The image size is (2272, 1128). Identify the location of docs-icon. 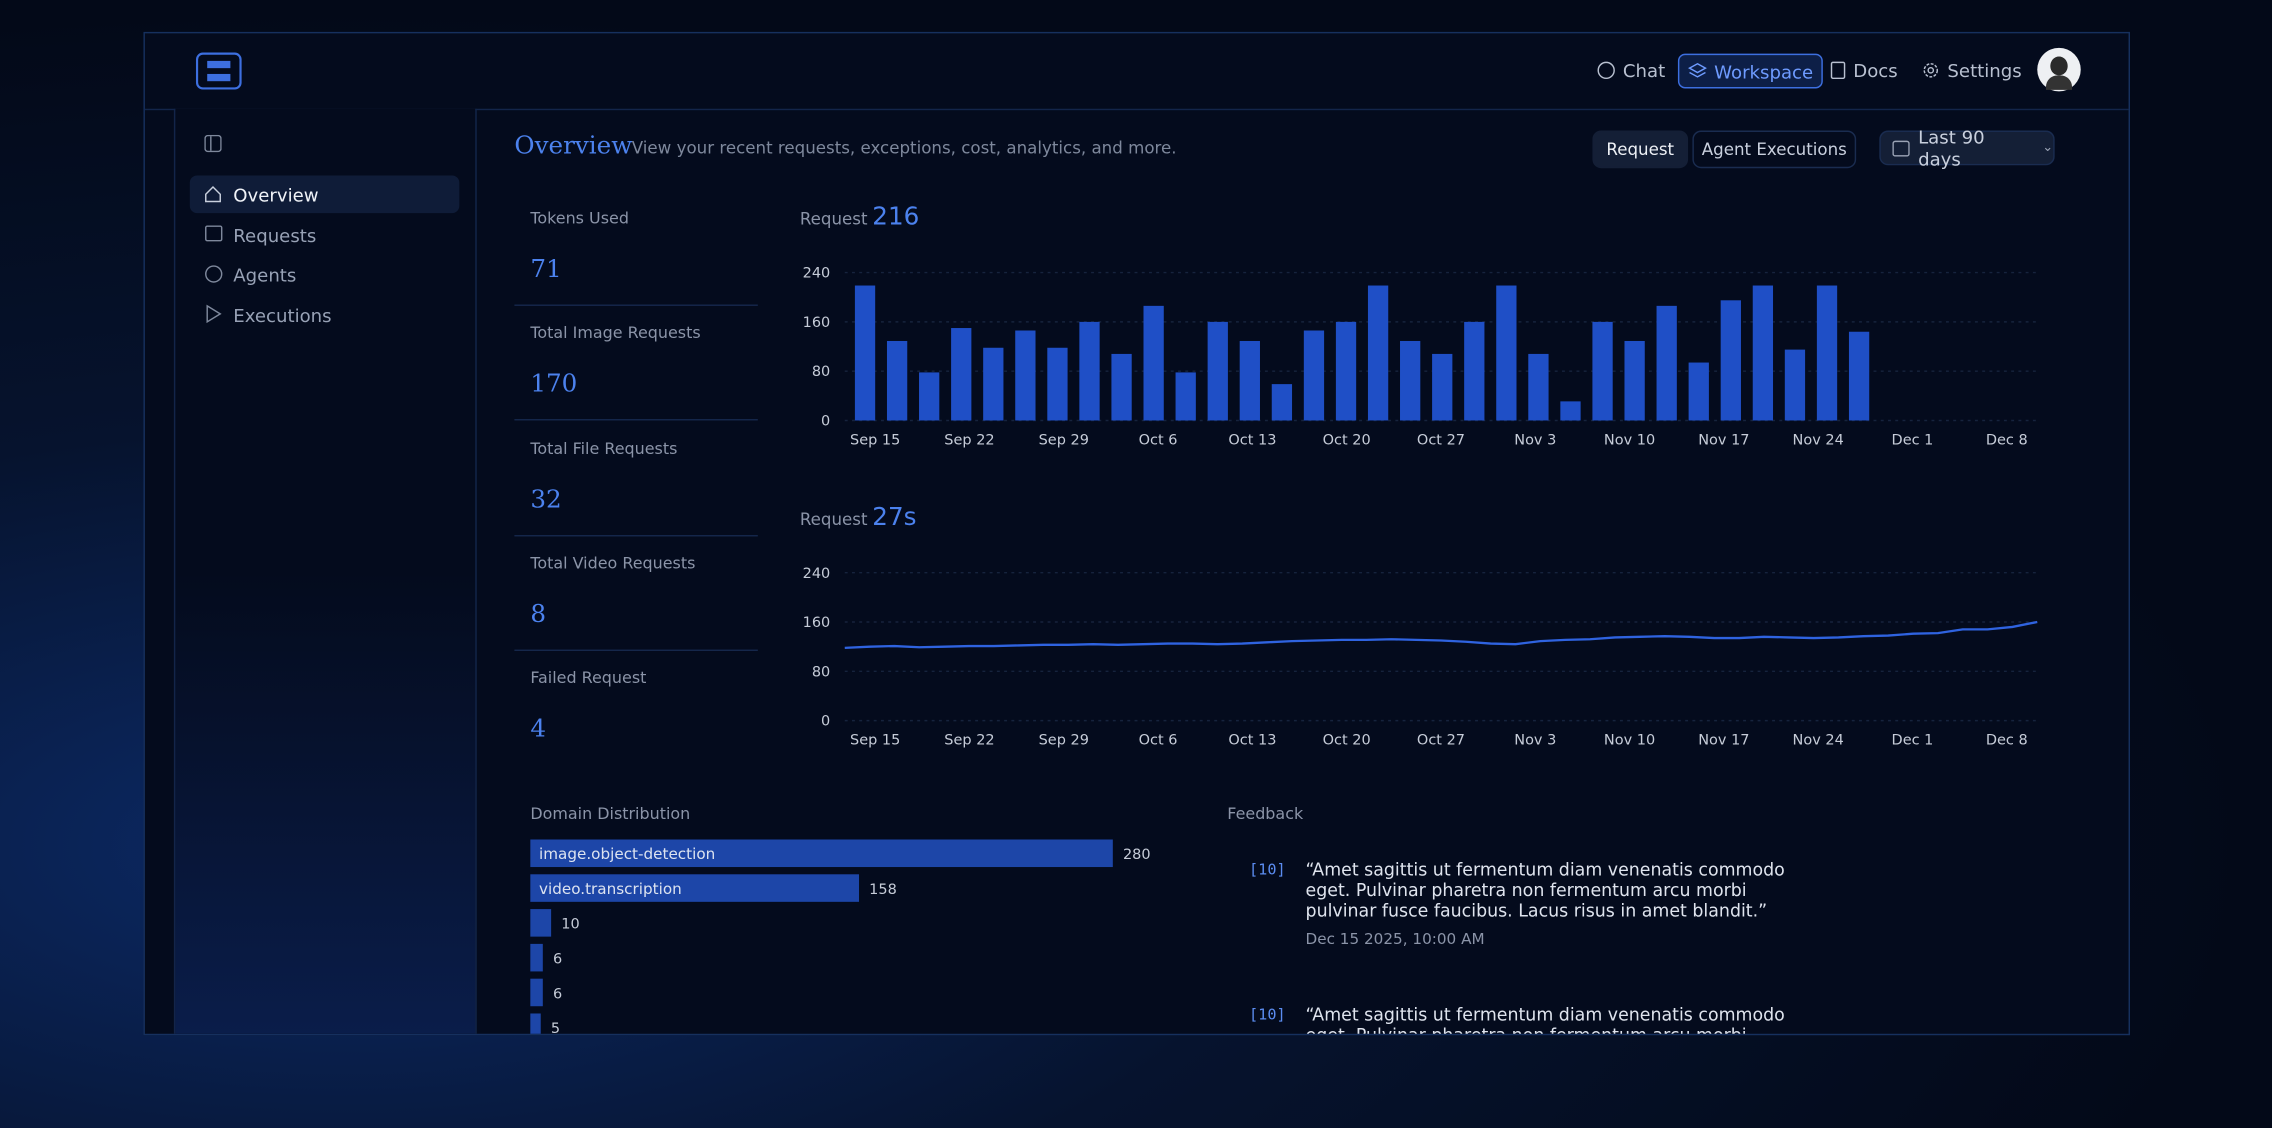
(1838, 70).